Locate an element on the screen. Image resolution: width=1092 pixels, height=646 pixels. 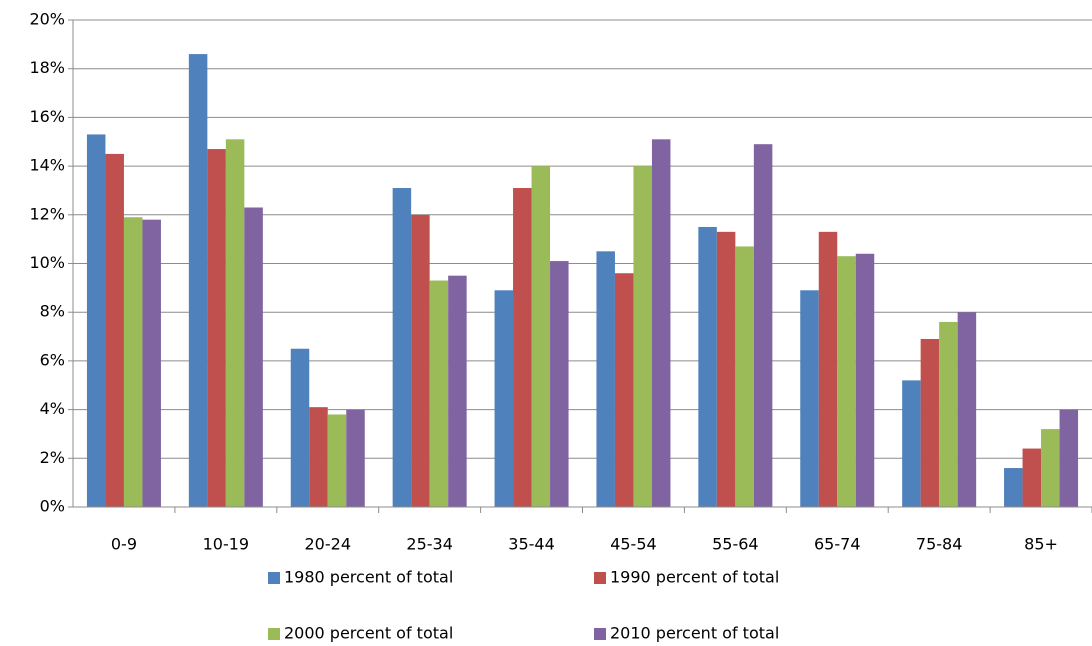
x-tick-label: 0-9 is located at coordinates (124, 544).